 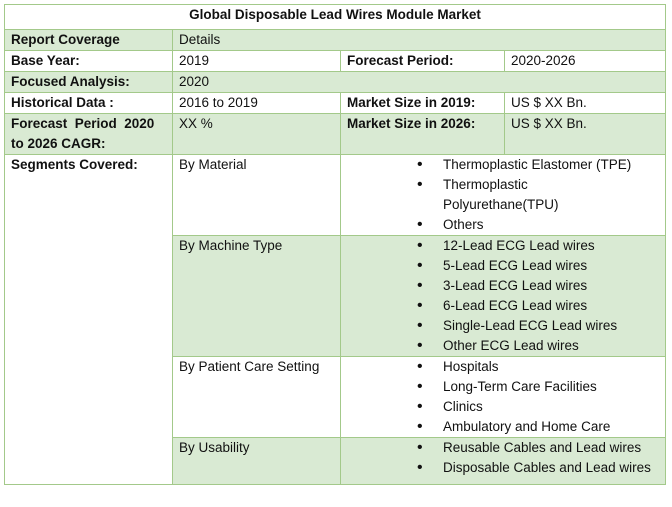 I want to click on list-item: Single-Lead ECG Lead wires, so click(x=503, y=326).